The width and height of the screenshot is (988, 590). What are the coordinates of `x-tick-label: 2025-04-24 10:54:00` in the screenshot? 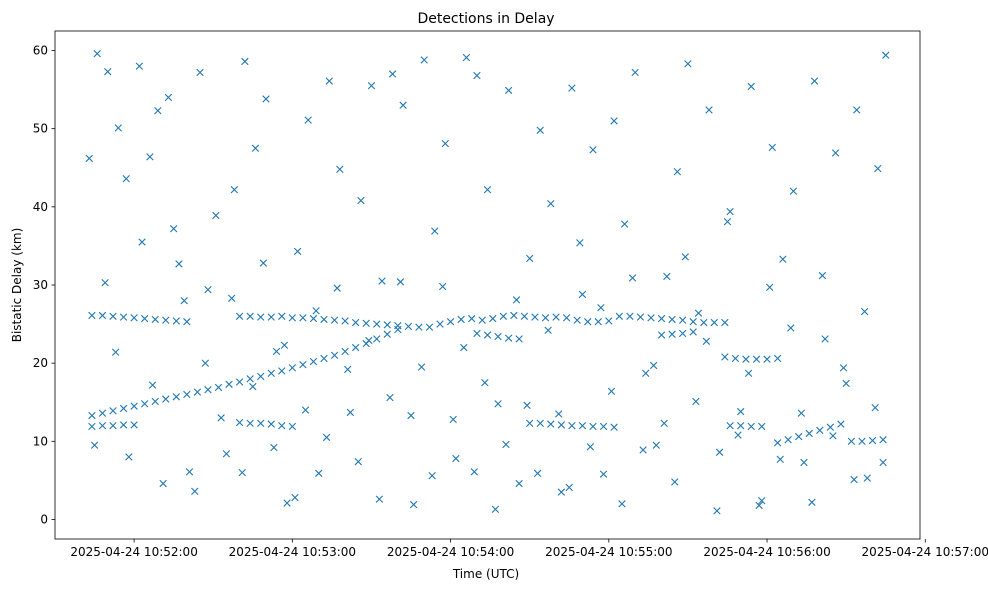 It's located at (450, 552).